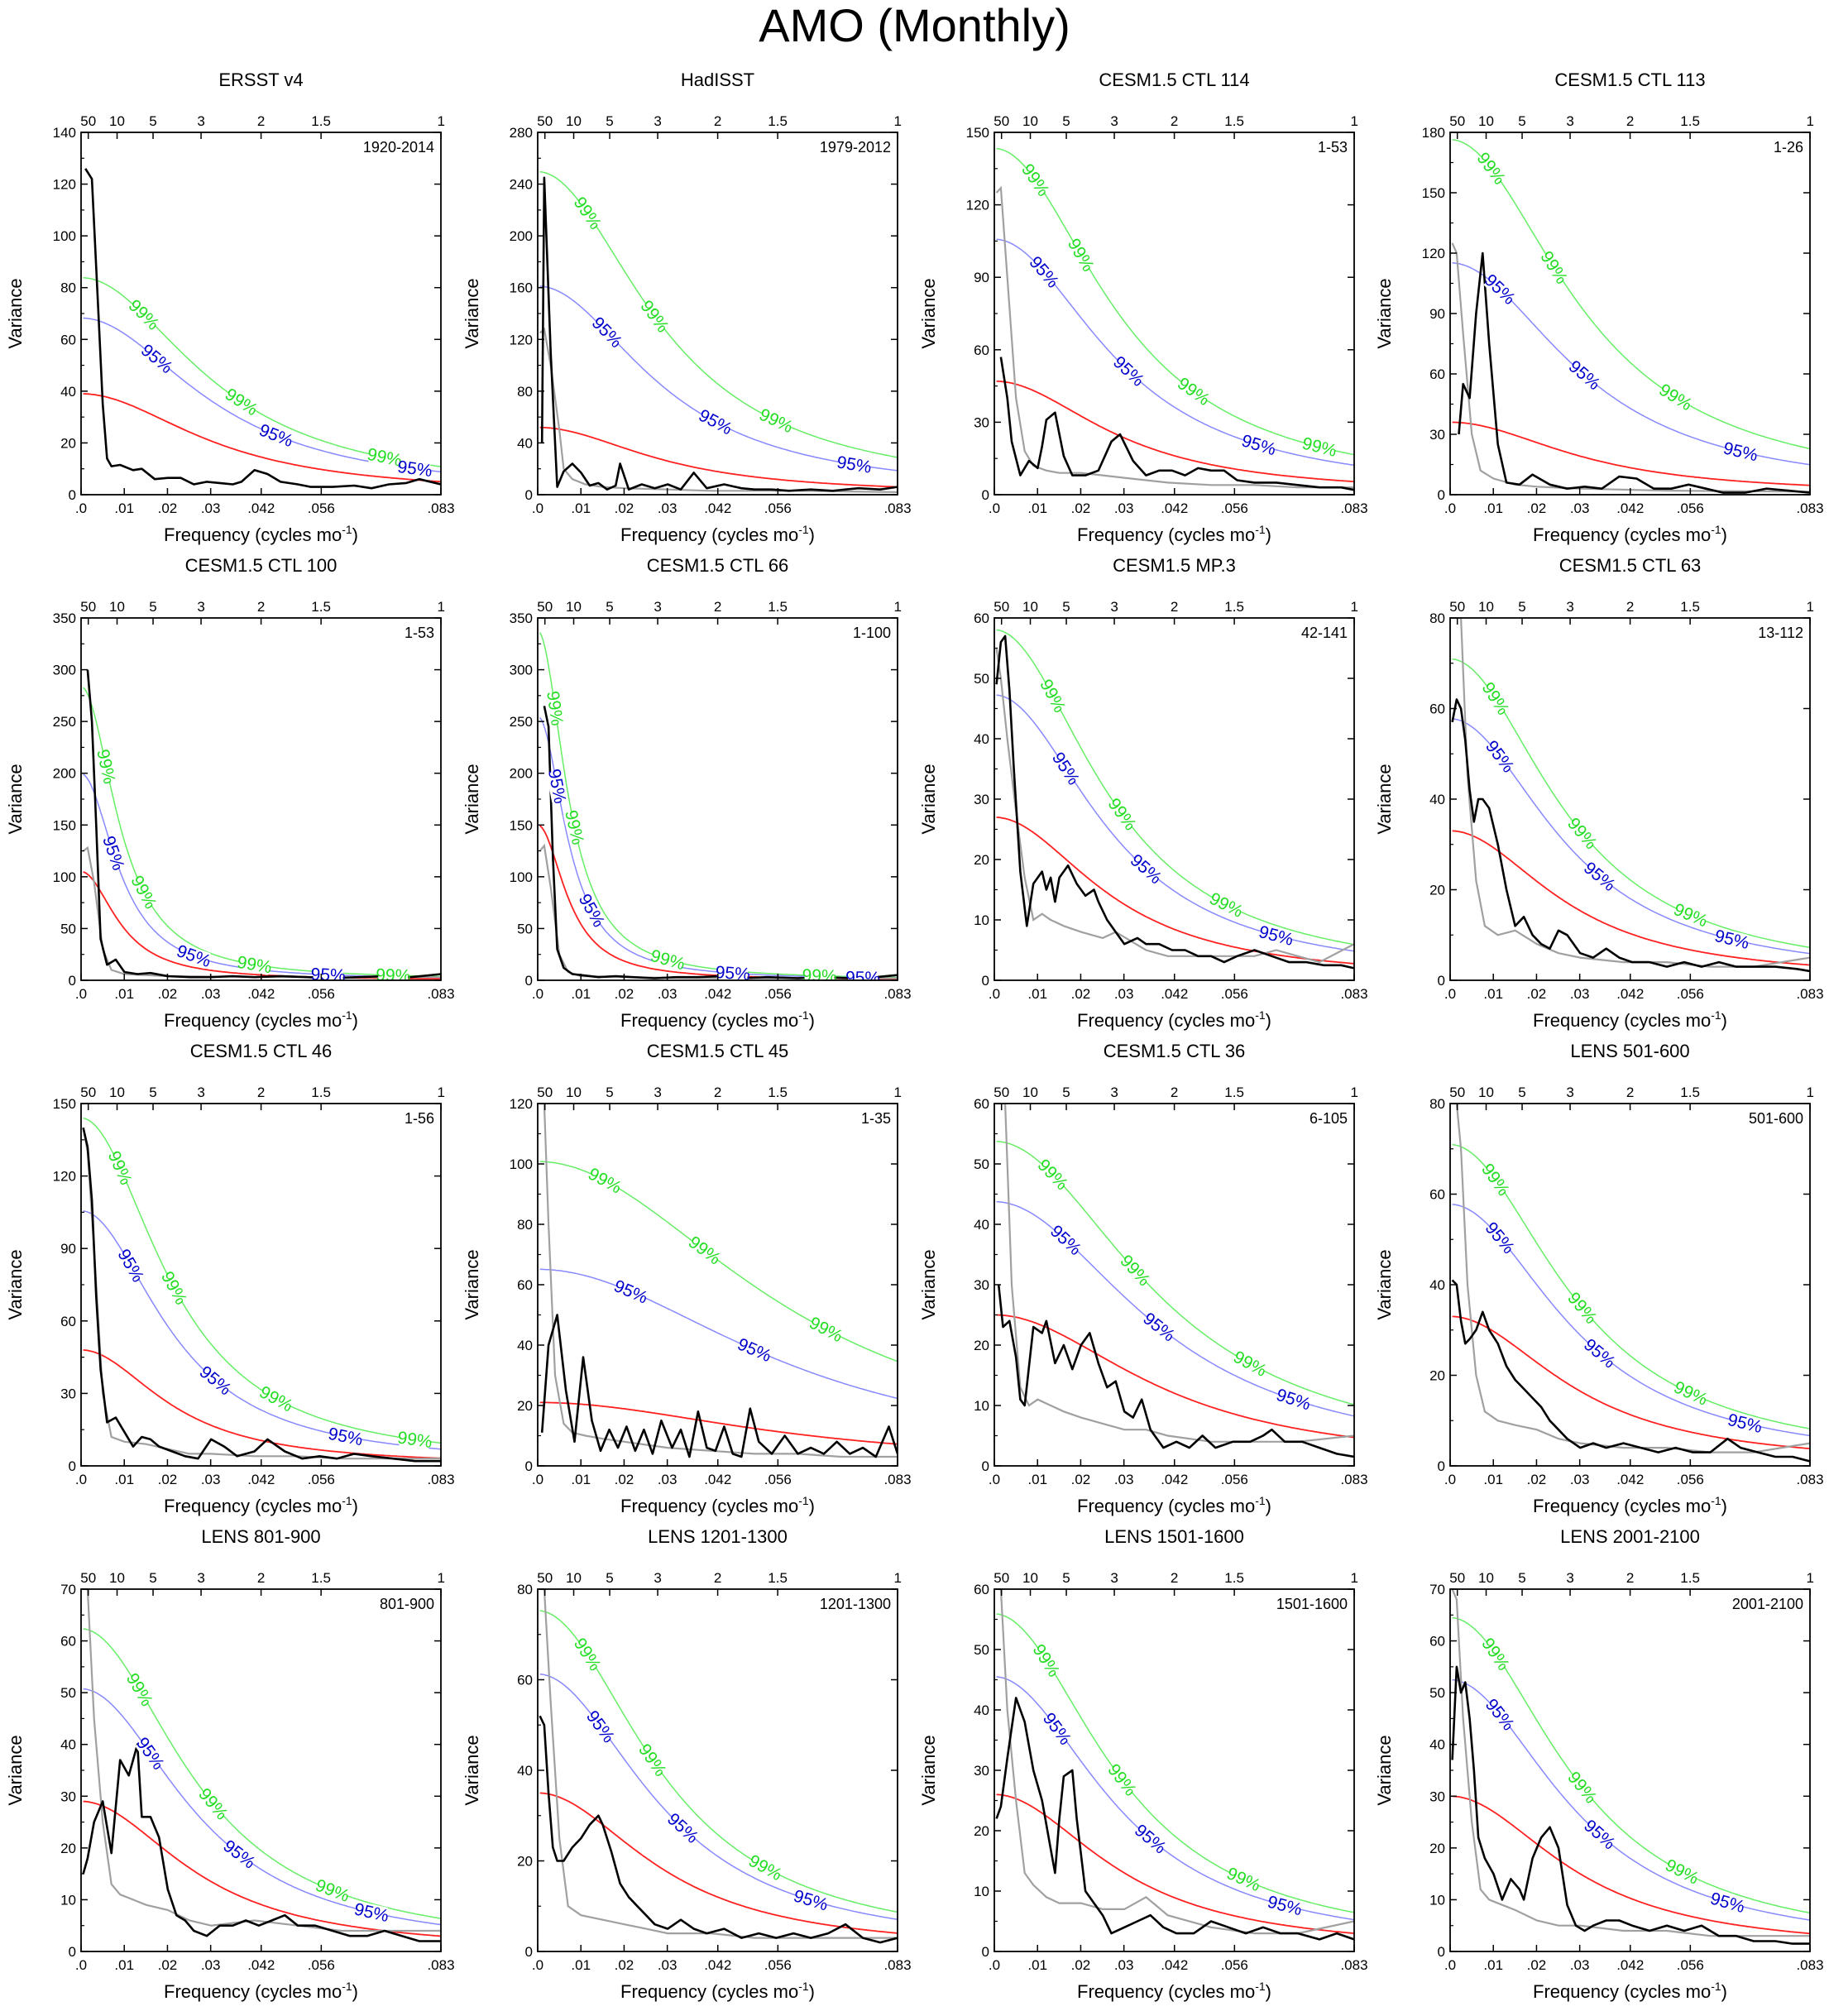 The width and height of the screenshot is (1829, 2016). What do you see at coordinates (1521, 607) in the screenshot?
I see `top-tick-label: 5` at bounding box center [1521, 607].